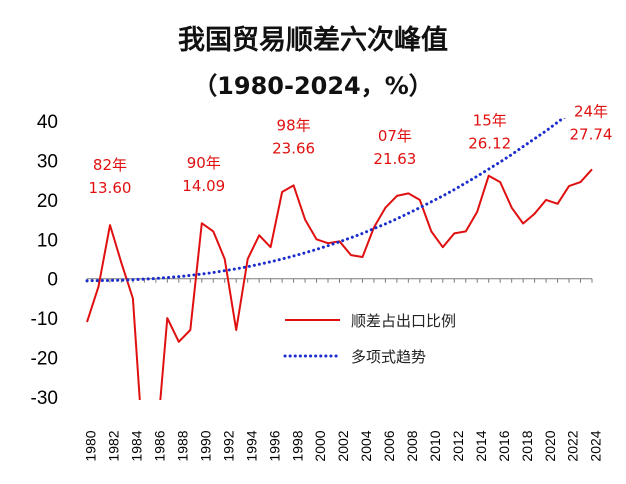 The height and width of the screenshot is (484, 626). I want to click on x-tick-label: 2008, so click(412, 445).